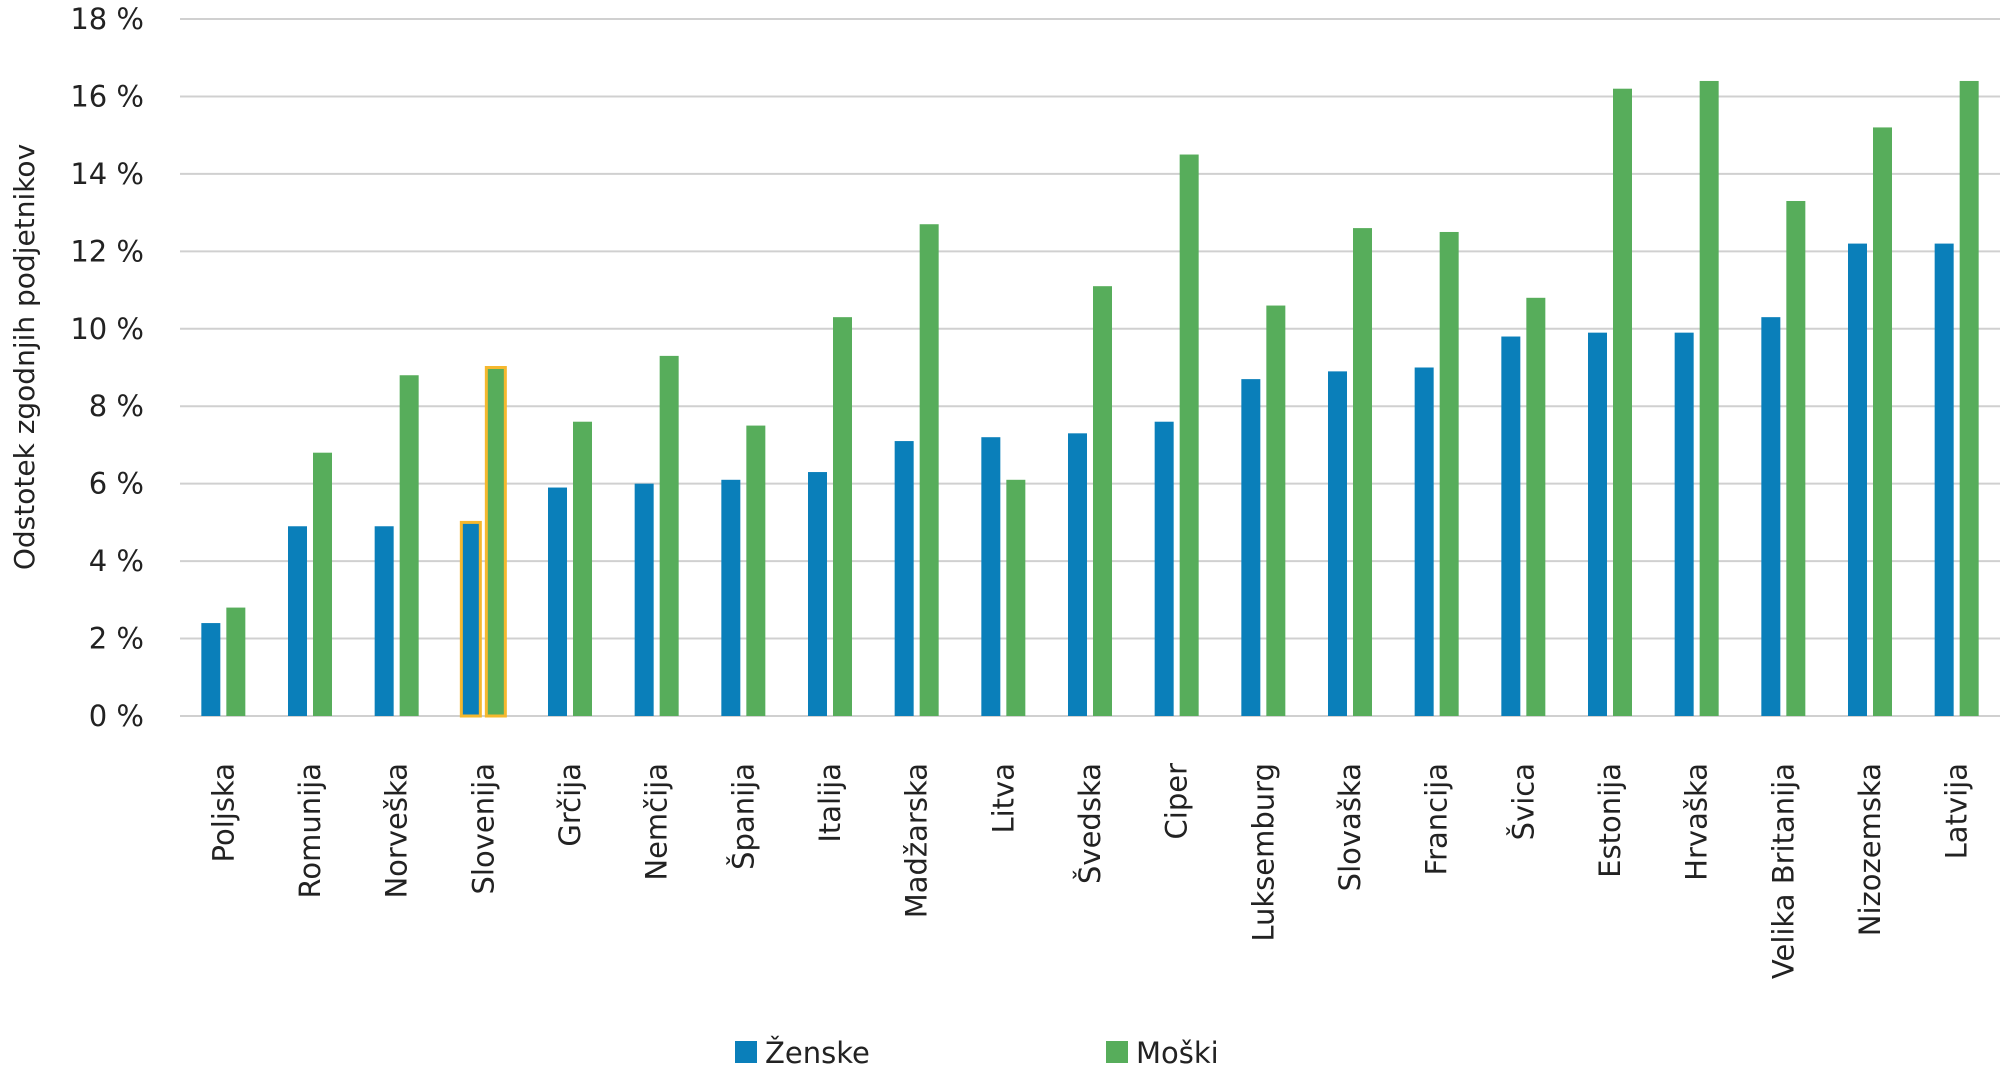  I want to click on legend-label-zenske: Ženske, so click(817, 1051).